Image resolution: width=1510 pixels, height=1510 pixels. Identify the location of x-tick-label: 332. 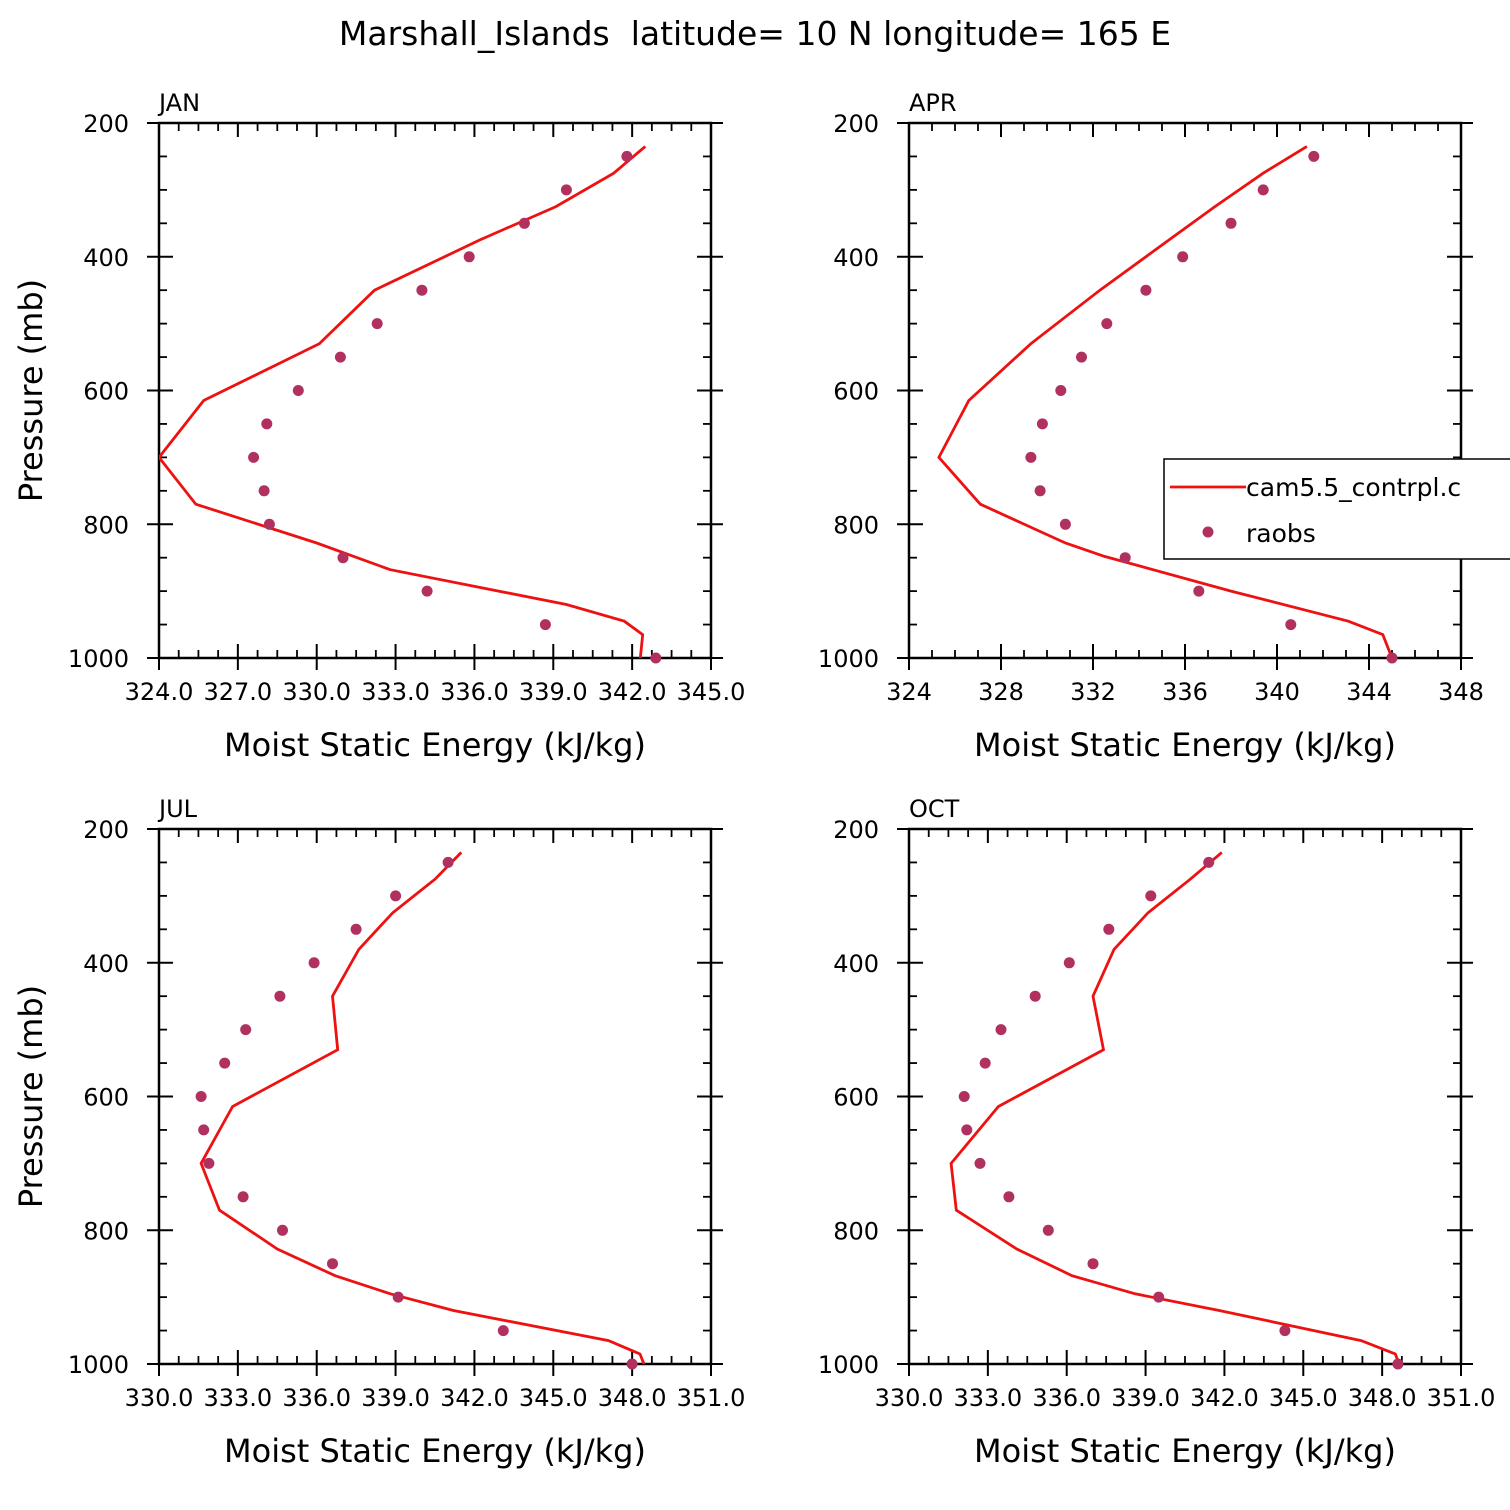
(1093, 692).